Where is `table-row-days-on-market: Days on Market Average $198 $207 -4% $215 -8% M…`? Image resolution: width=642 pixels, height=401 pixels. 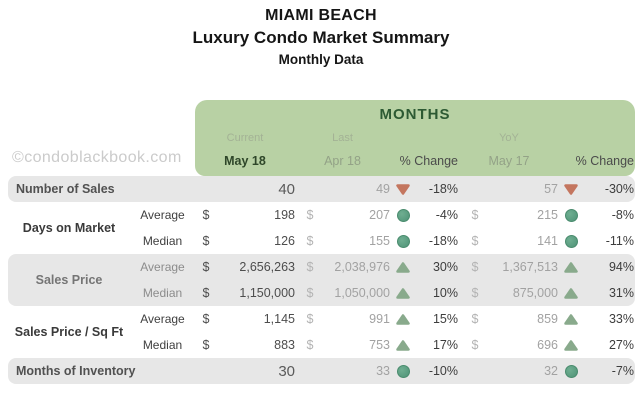 table-row-days-on-market: Days on Market Average $198 $207 -4% $215 -8% M… is located at coordinates (321, 228).